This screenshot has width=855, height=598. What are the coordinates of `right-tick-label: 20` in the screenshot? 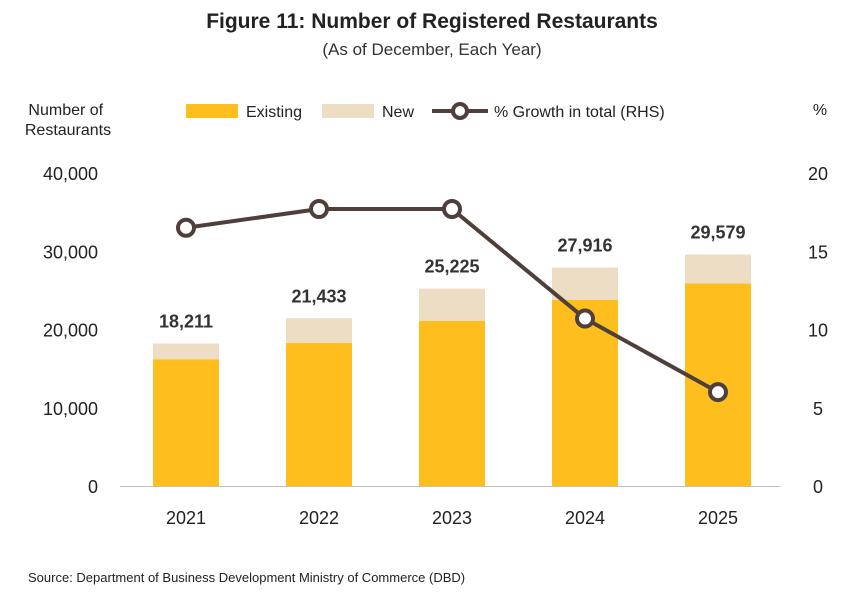 It's located at (818, 174).